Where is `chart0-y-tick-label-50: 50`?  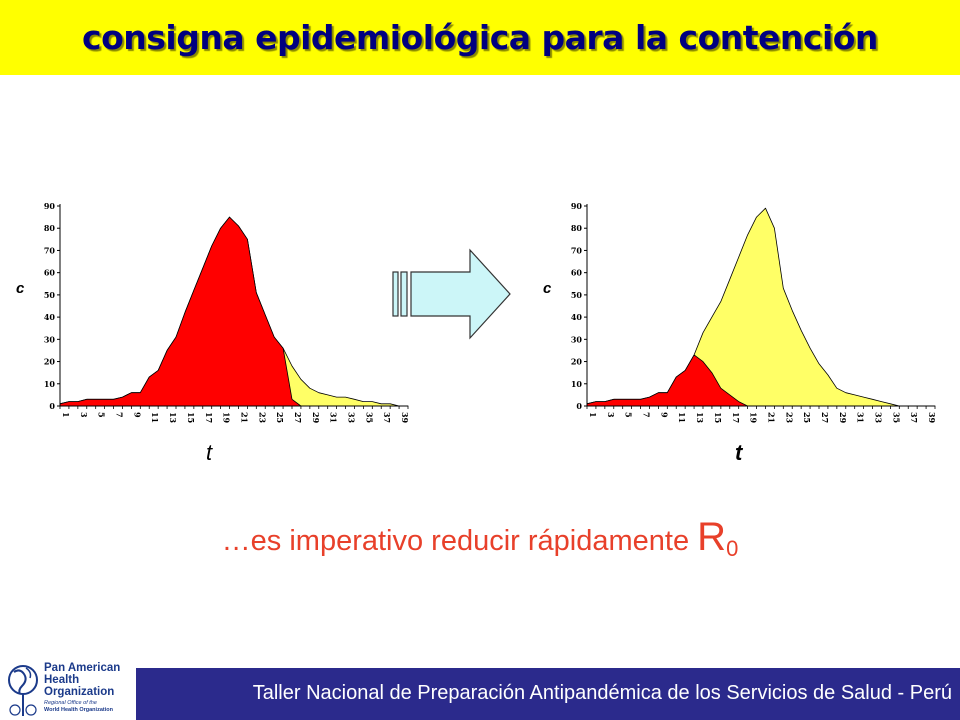 chart0-y-tick-label-50: 50 is located at coordinates (50, 295).